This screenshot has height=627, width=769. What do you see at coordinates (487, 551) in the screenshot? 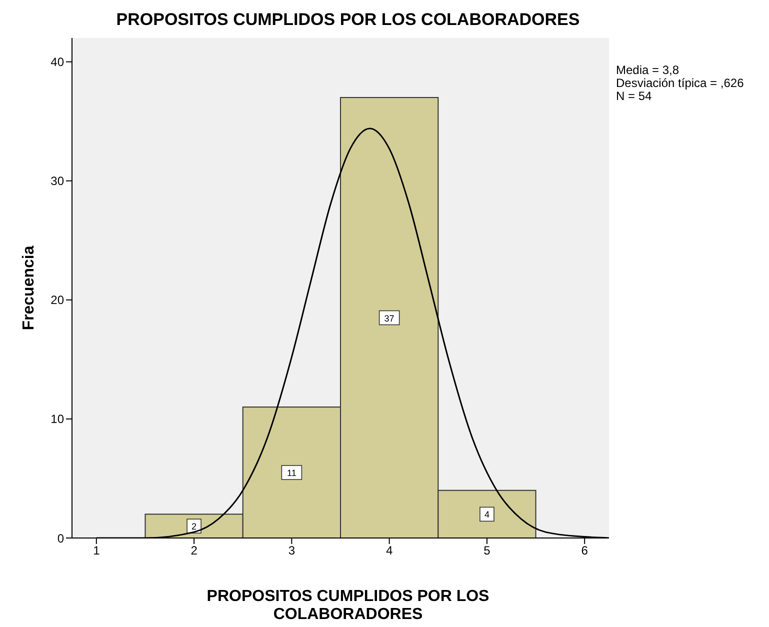
I see `x-tick-label: 5` at bounding box center [487, 551].